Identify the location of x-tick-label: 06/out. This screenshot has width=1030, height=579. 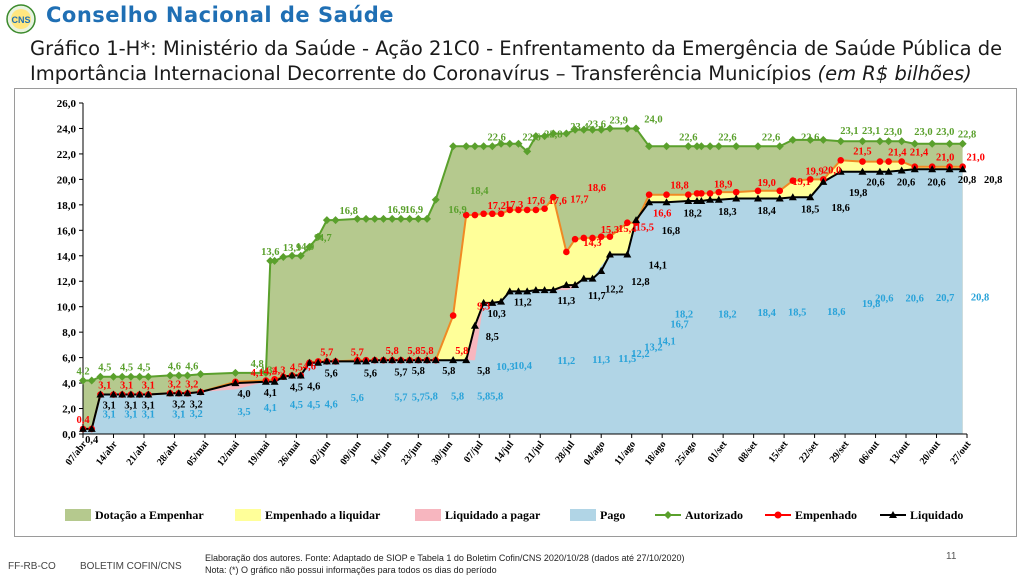
(870, 453).